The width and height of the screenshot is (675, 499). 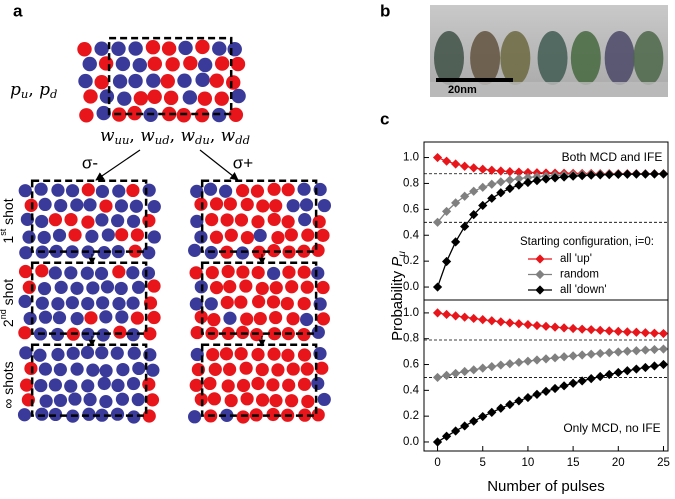 I want to click on panel-label: c, so click(x=384, y=118).